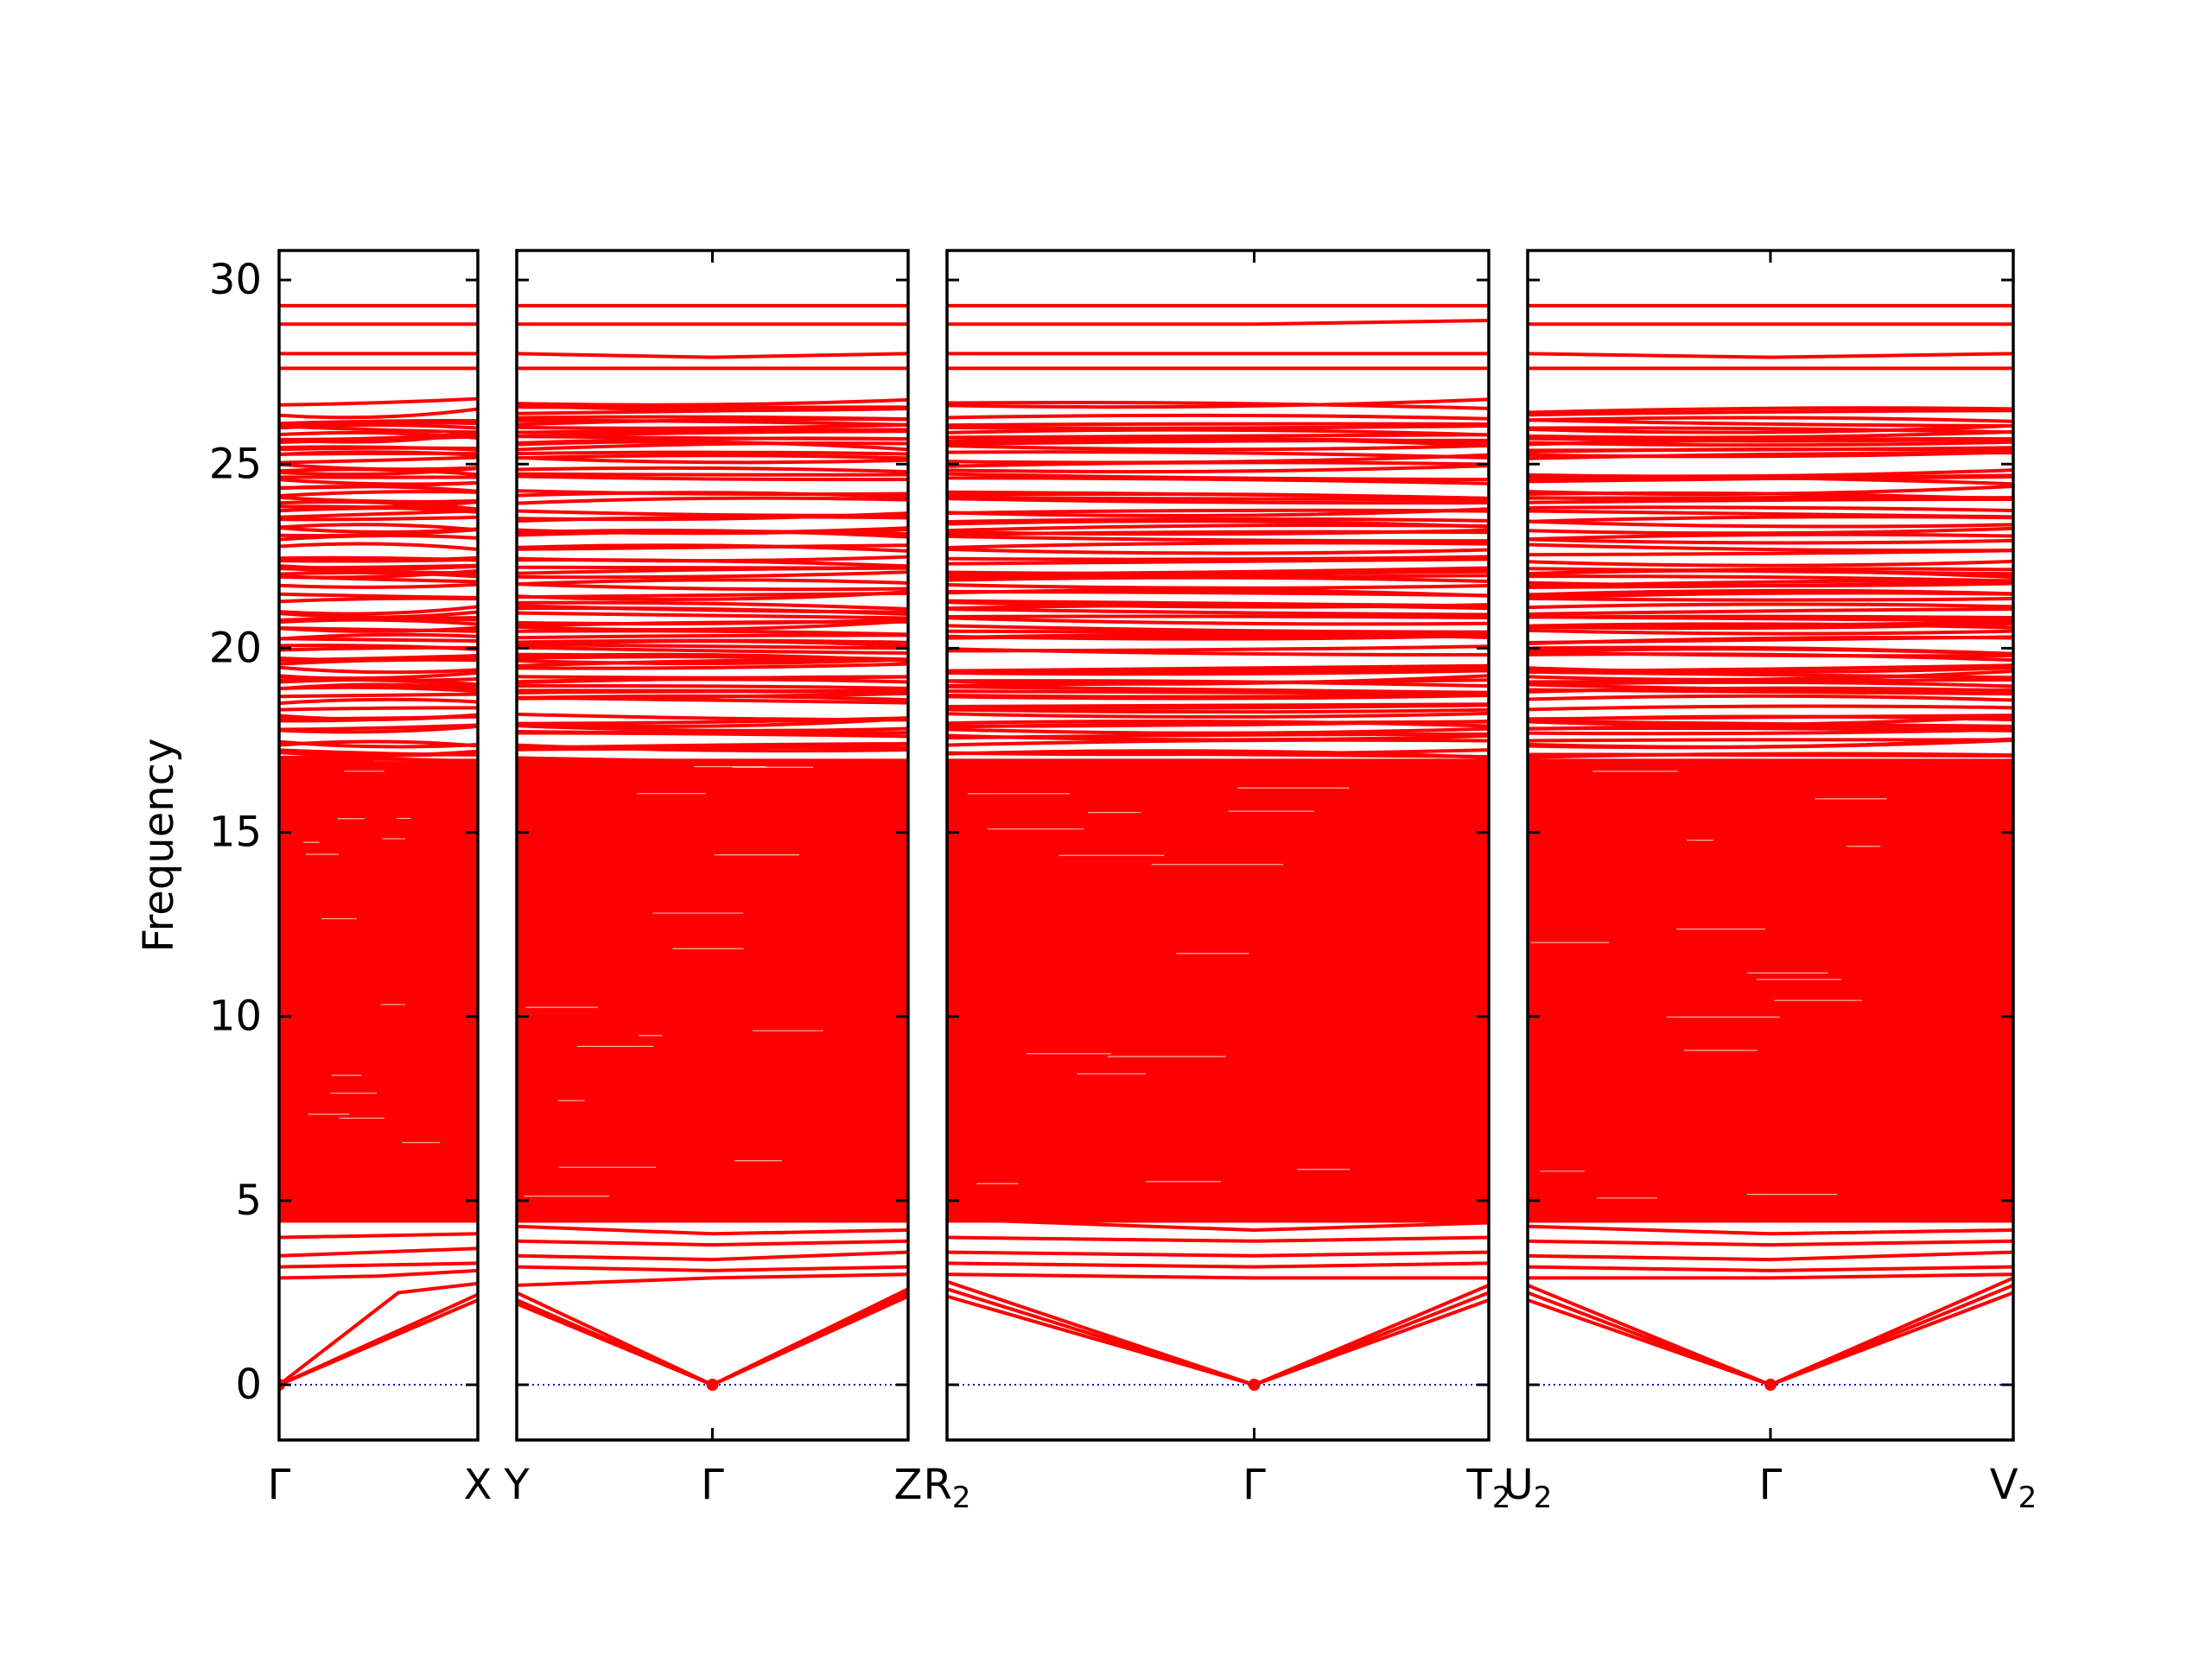 This screenshot has width=2212, height=1662. I want to click on x-tick-label: V2, so click(2013, 1488).